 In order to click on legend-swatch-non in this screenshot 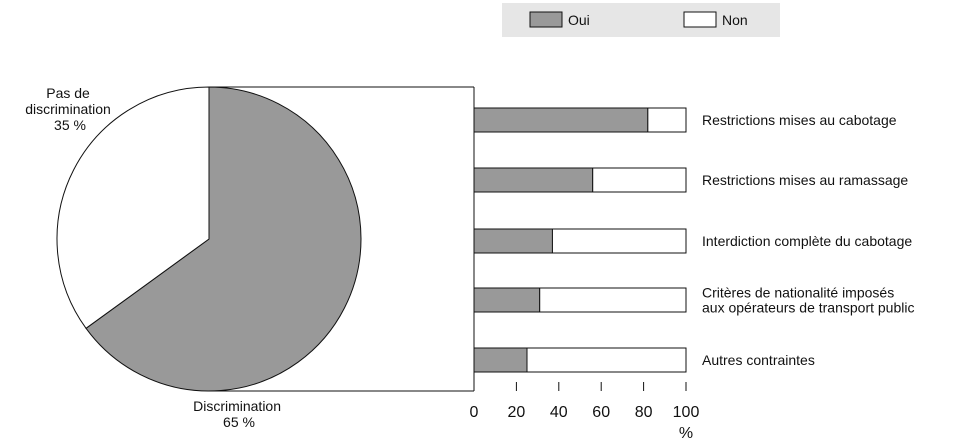, I will do `click(700, 19)`.